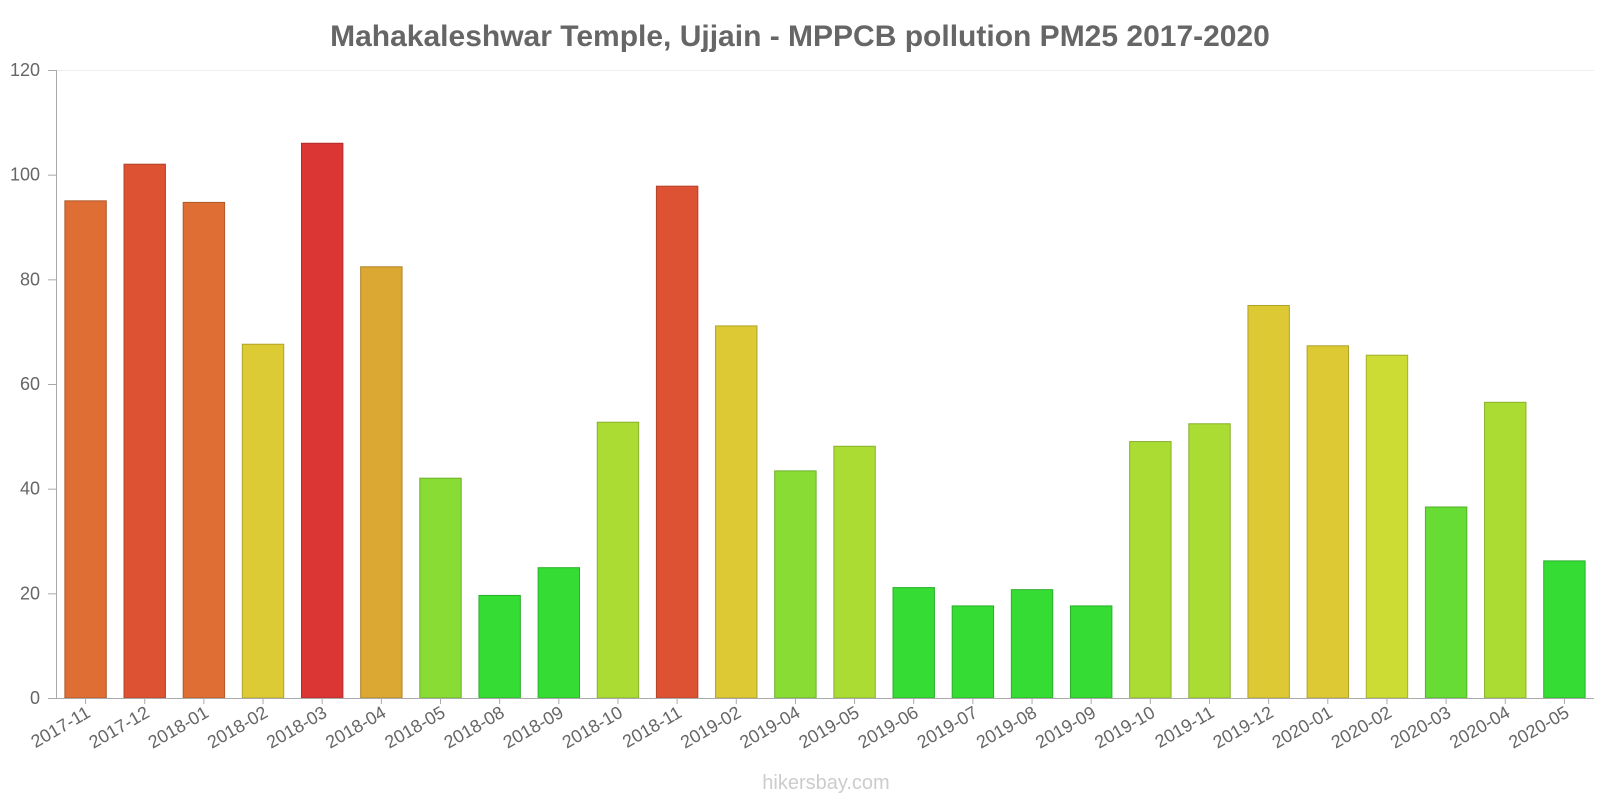 This screenshot has height=800, width=1600. Describe the element at coordinates (533, 727) in the screenshot. I see `x-tick-label: 2018-09` at that location.